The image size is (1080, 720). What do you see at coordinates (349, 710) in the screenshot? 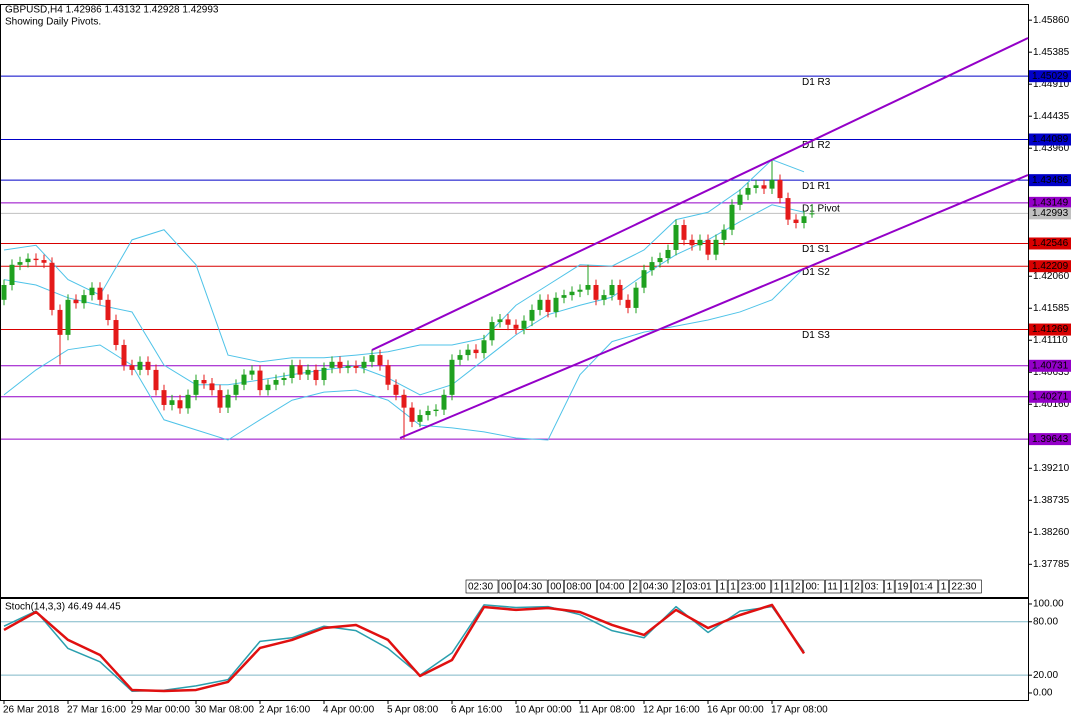
I see `x-tick-label: 4 Apr 00:00` at bounding box center [349, 710].